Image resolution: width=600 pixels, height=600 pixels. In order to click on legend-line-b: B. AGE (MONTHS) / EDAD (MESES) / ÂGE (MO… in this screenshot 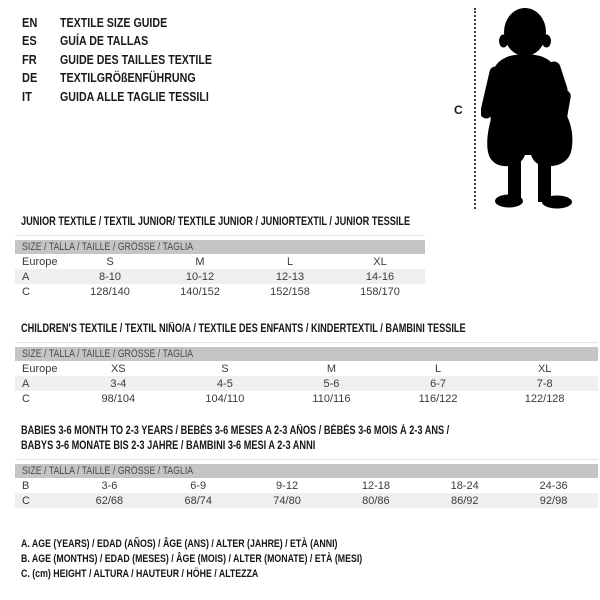, I will do `click(192, 559)`.